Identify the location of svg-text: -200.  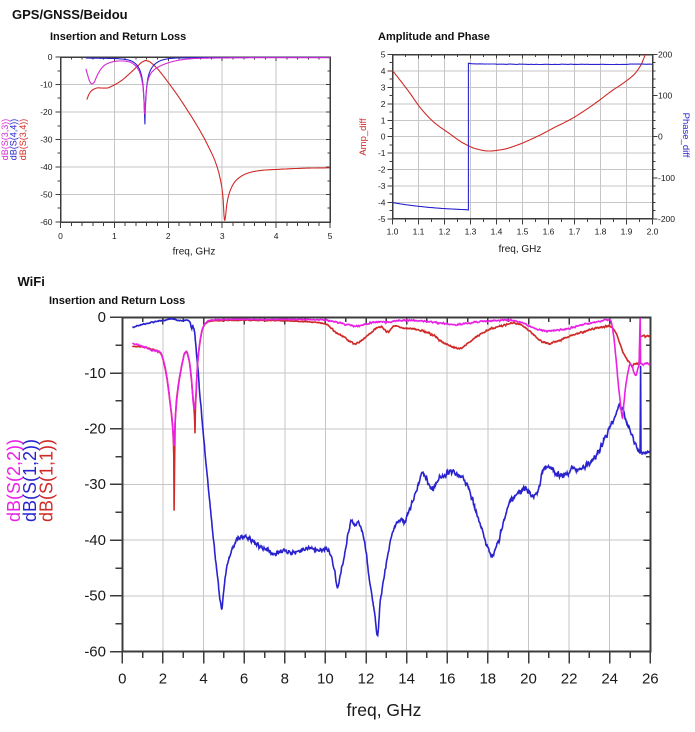
(666, 219).